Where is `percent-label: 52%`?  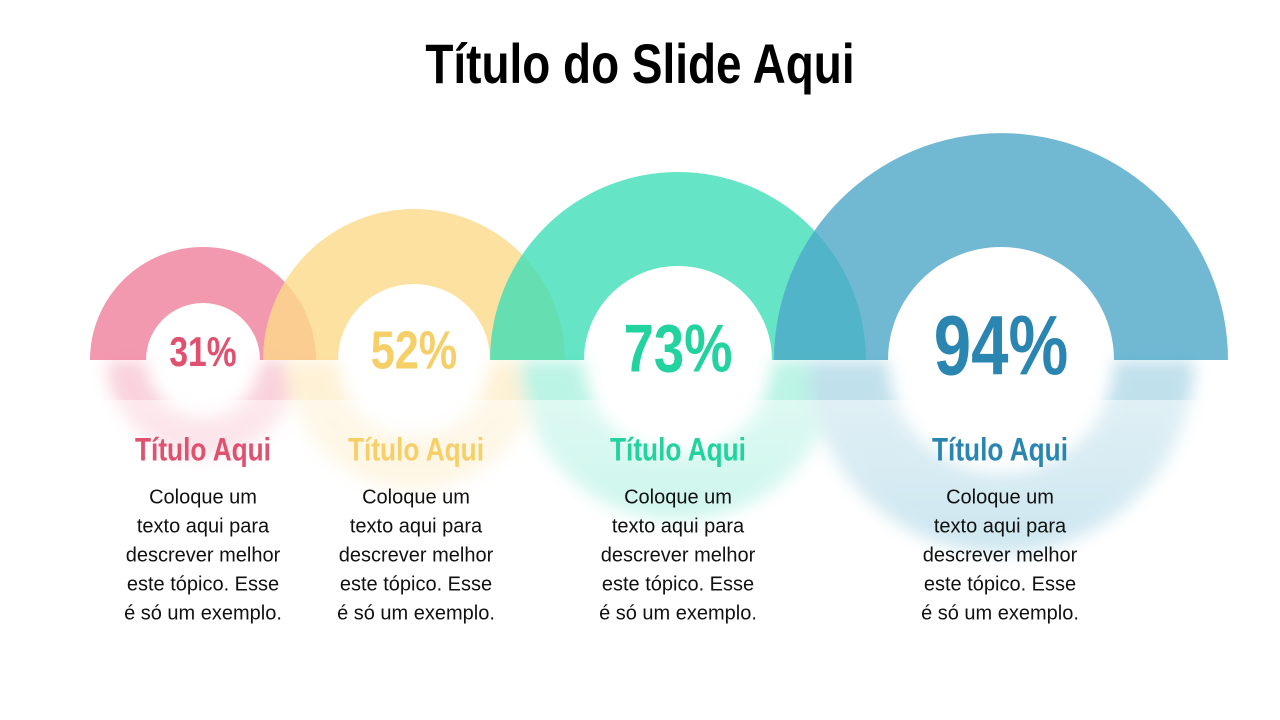
percent-label: 52% is located at coordinates (414, 351).